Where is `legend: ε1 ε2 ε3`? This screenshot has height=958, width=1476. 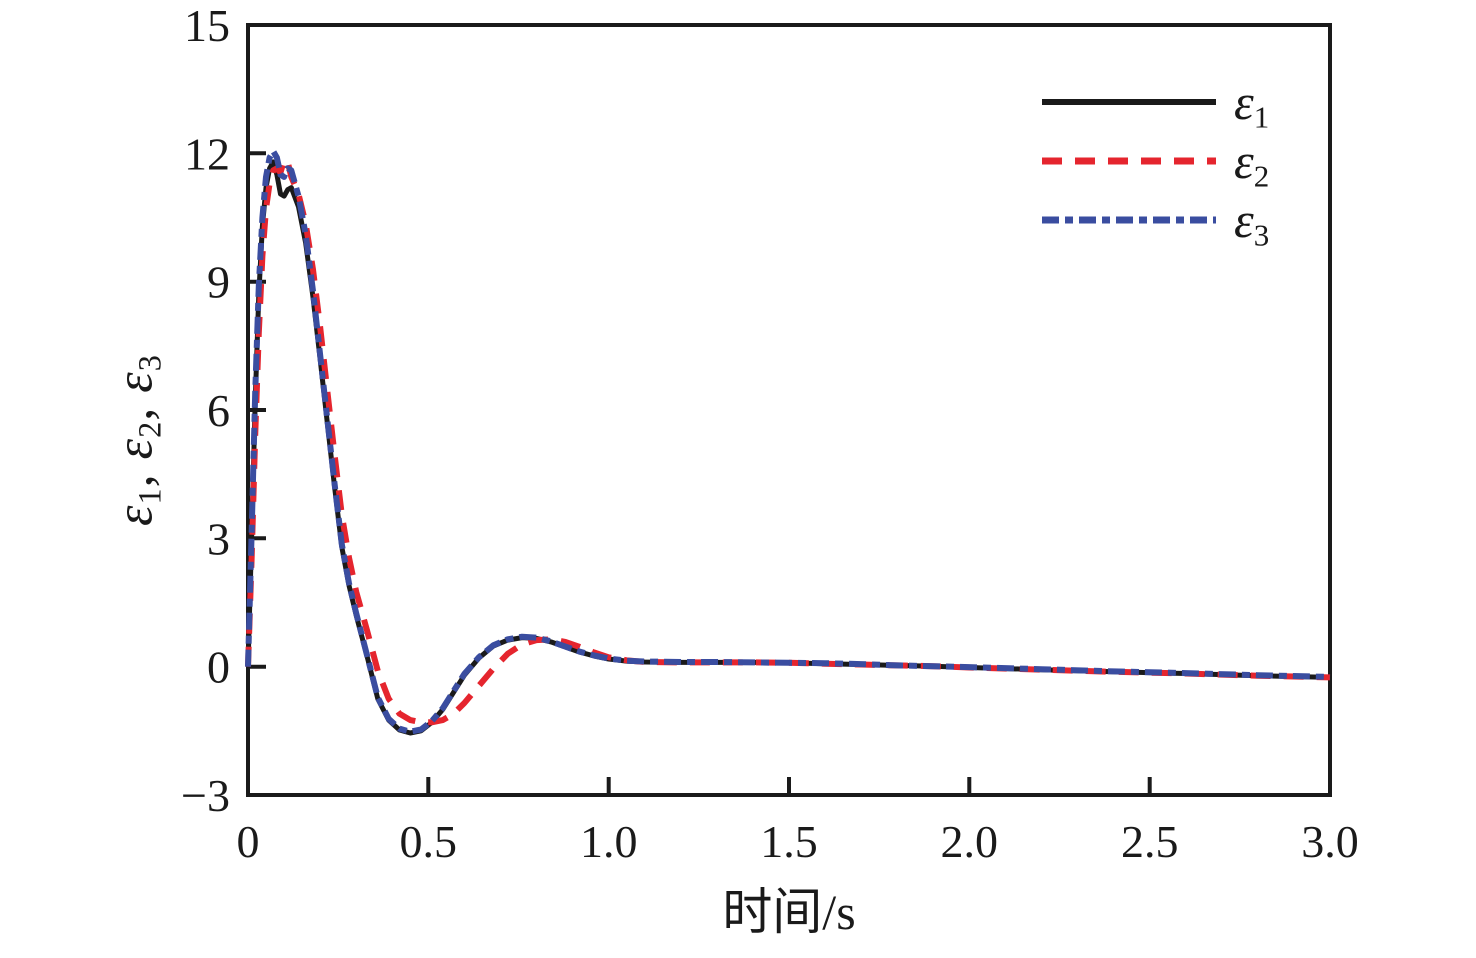
legend: ε1 ε2 ε3 is located at coordinates (1155, 162).